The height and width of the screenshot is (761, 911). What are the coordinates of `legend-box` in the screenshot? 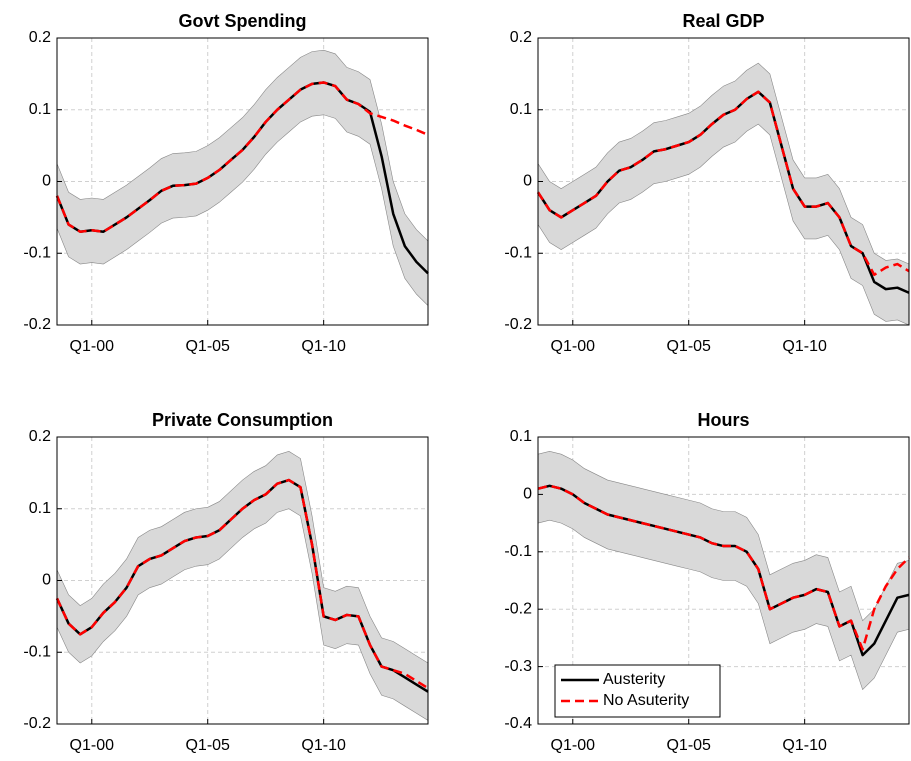 It's located at (637, 691).